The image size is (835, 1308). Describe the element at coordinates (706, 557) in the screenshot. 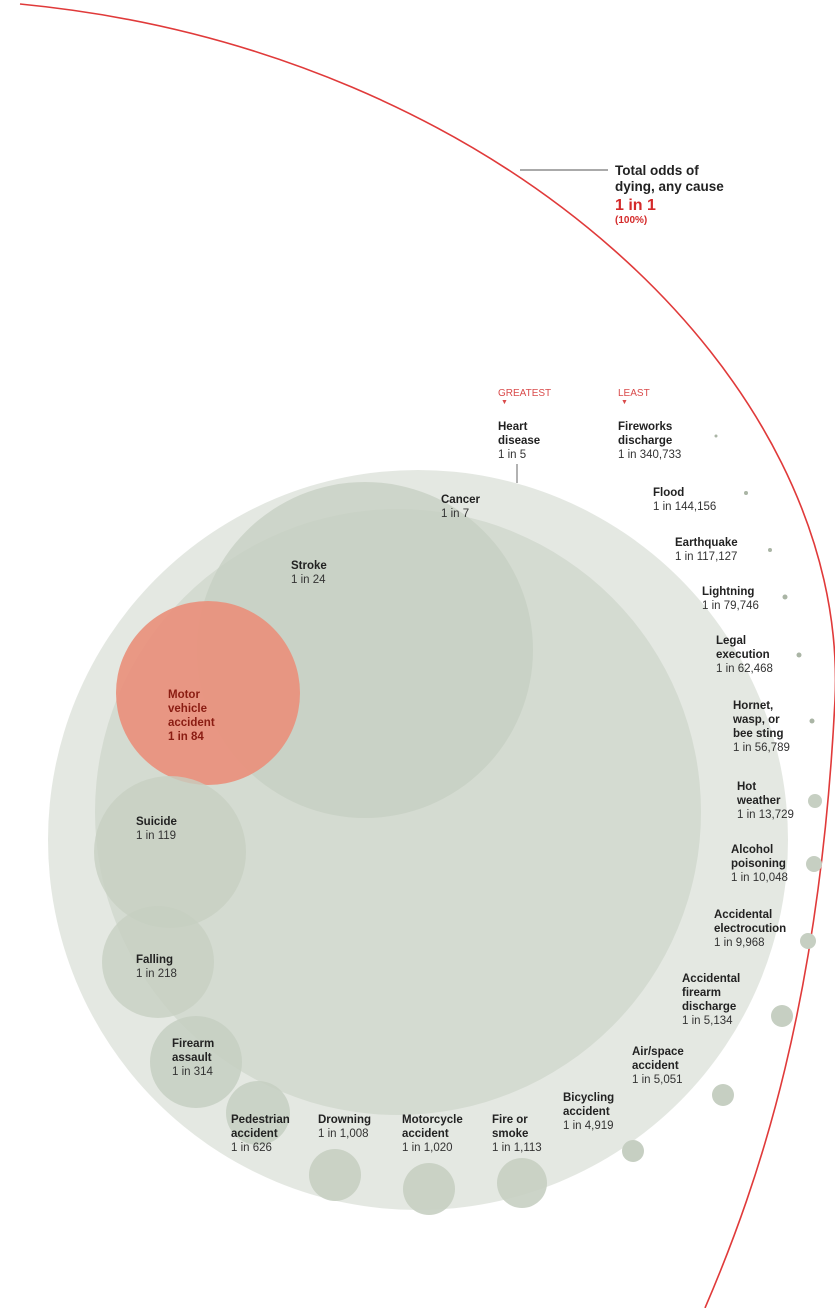

I see `cause-odds: 1 in 117,127` at that location.